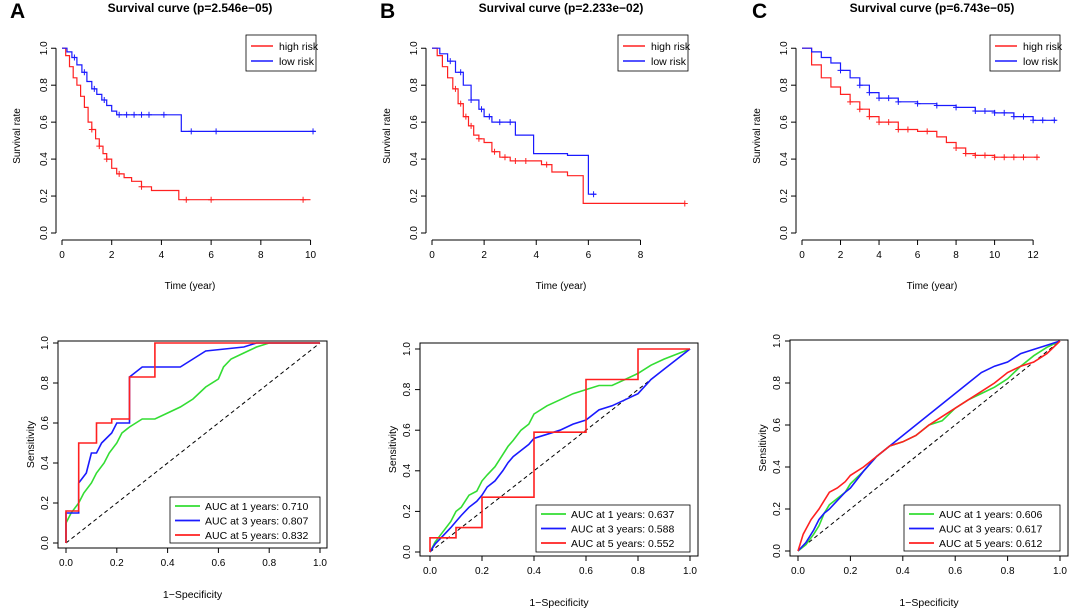 Image resolution: width=1072 pixels, height=614 pixels. I want to click on legend-label: high risk, so click(299, 47).